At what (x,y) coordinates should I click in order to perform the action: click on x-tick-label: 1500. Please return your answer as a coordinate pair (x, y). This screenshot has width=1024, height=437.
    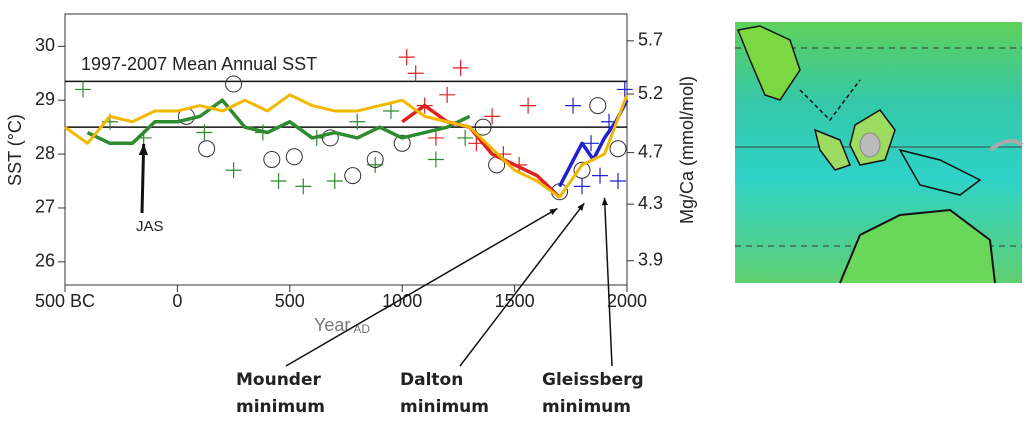
    Looking at the image, I should click on (515, 301).